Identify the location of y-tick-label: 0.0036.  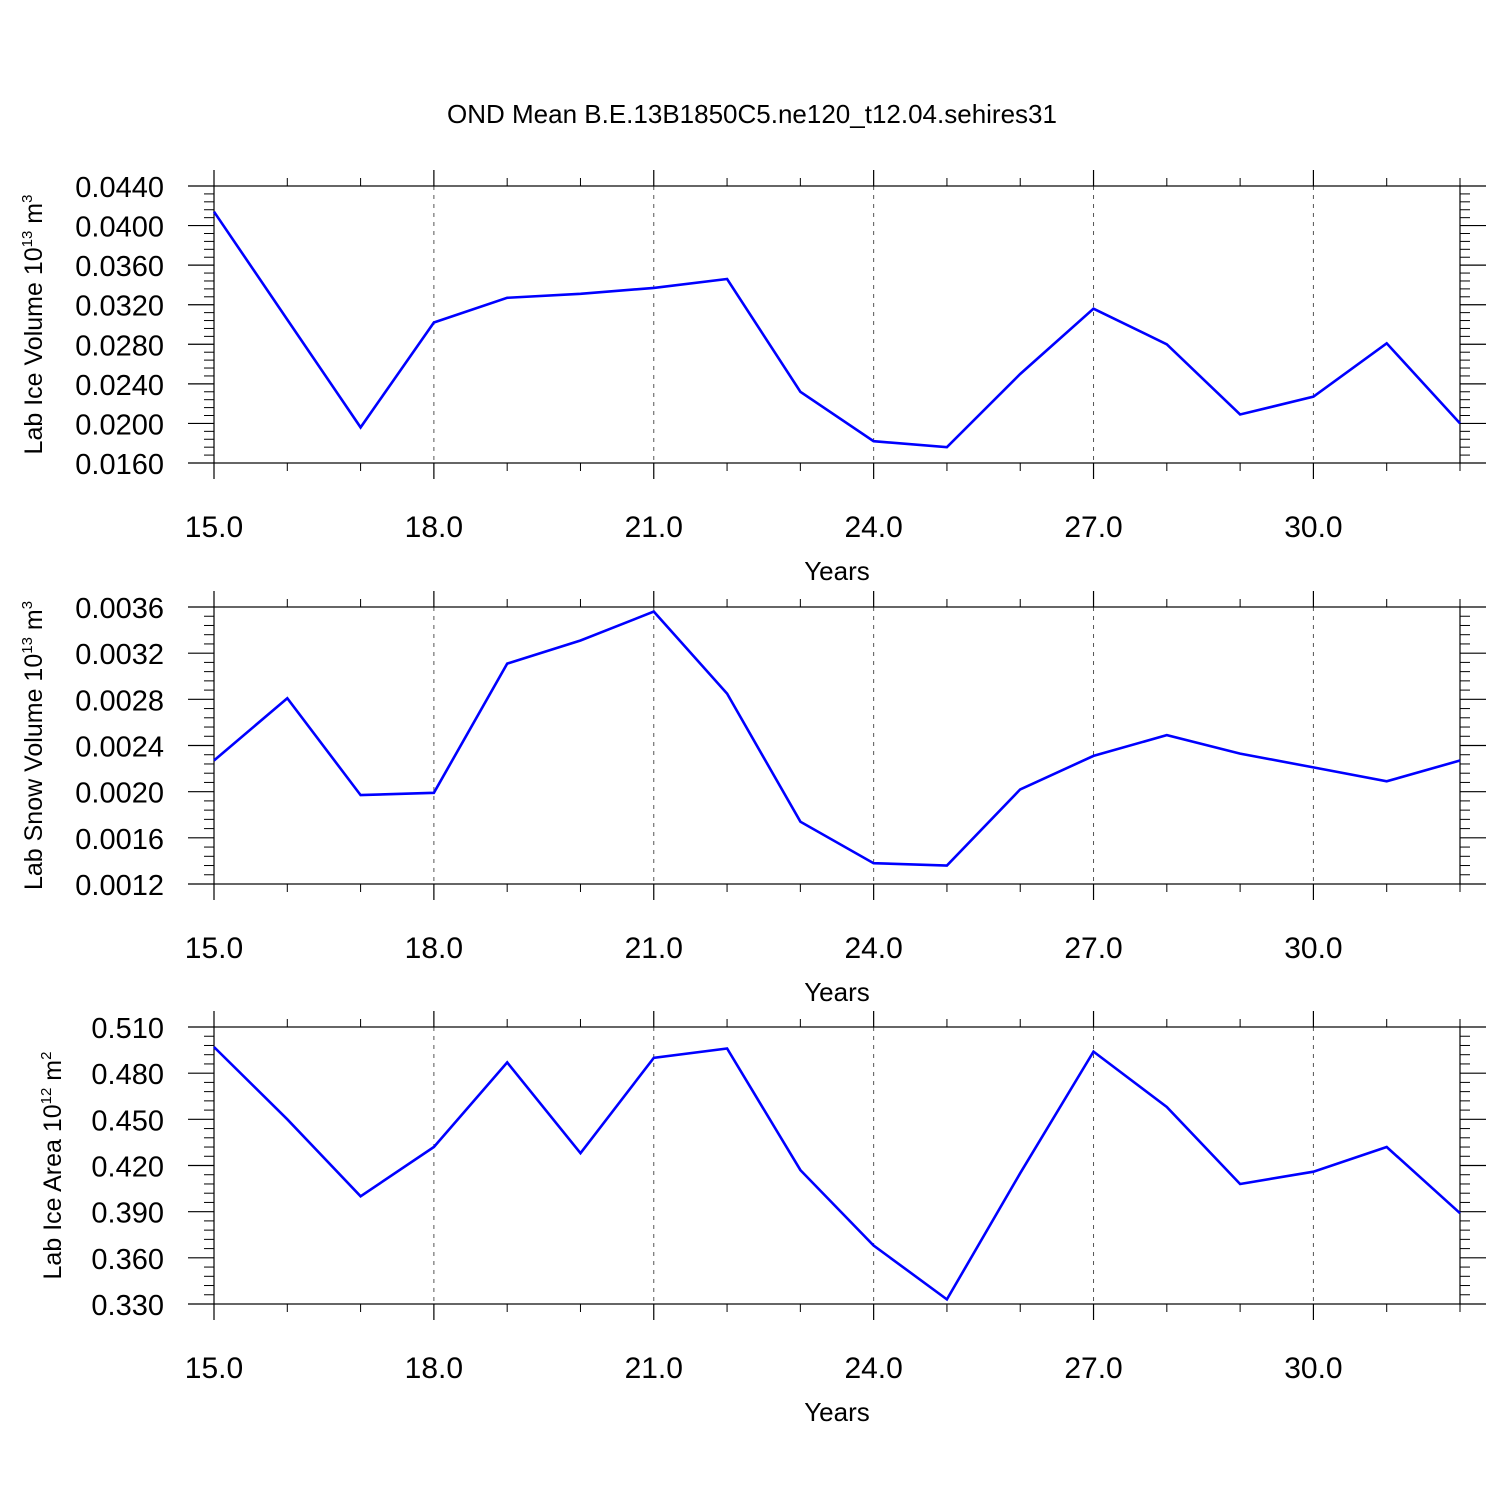
(119, 609).